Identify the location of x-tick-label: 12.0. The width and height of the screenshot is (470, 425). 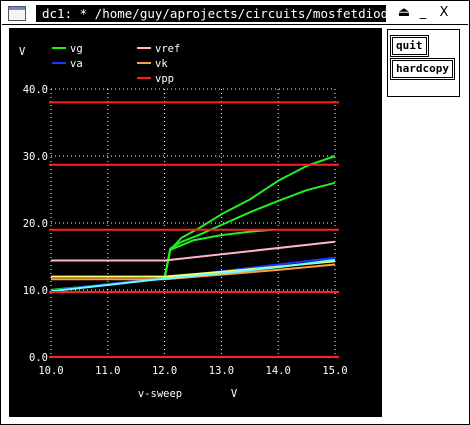
(164, 371).